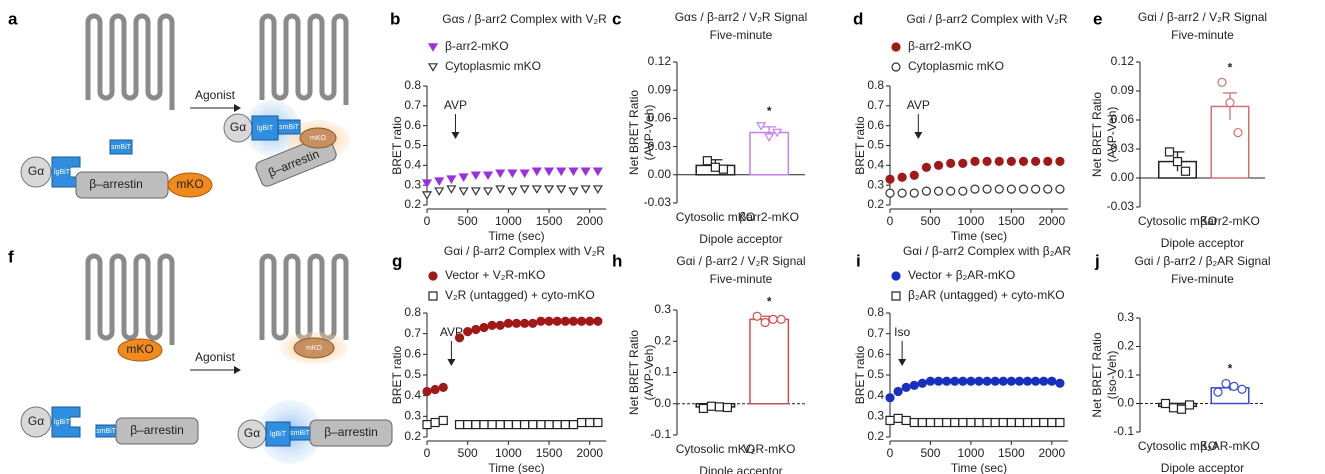 The width and height of the screenshot is (1325, 474). What do you see at coordinates (860, 145) in the screenshot?
I see `y-axis-label: BRET ratio` at bounding box center [860, 145].